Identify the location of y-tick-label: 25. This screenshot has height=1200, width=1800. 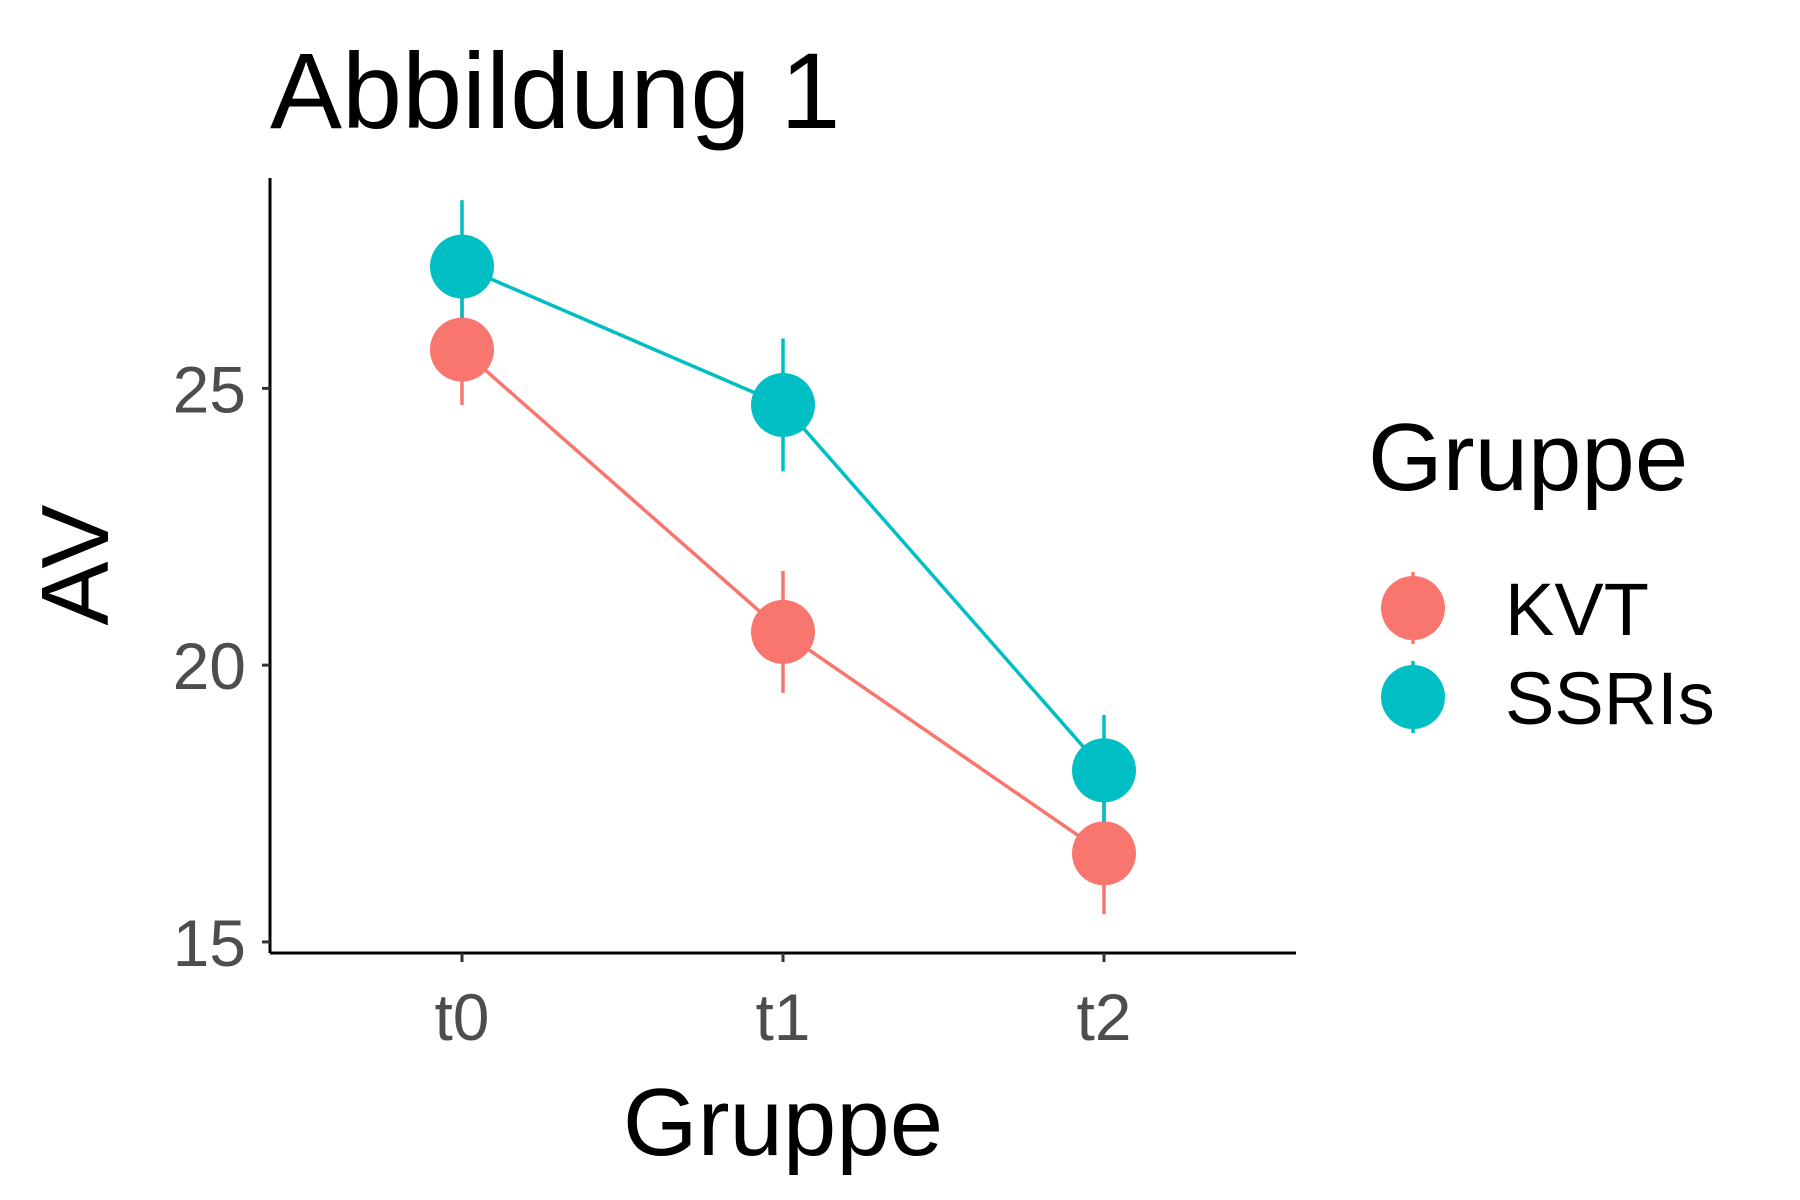
(209, 389).